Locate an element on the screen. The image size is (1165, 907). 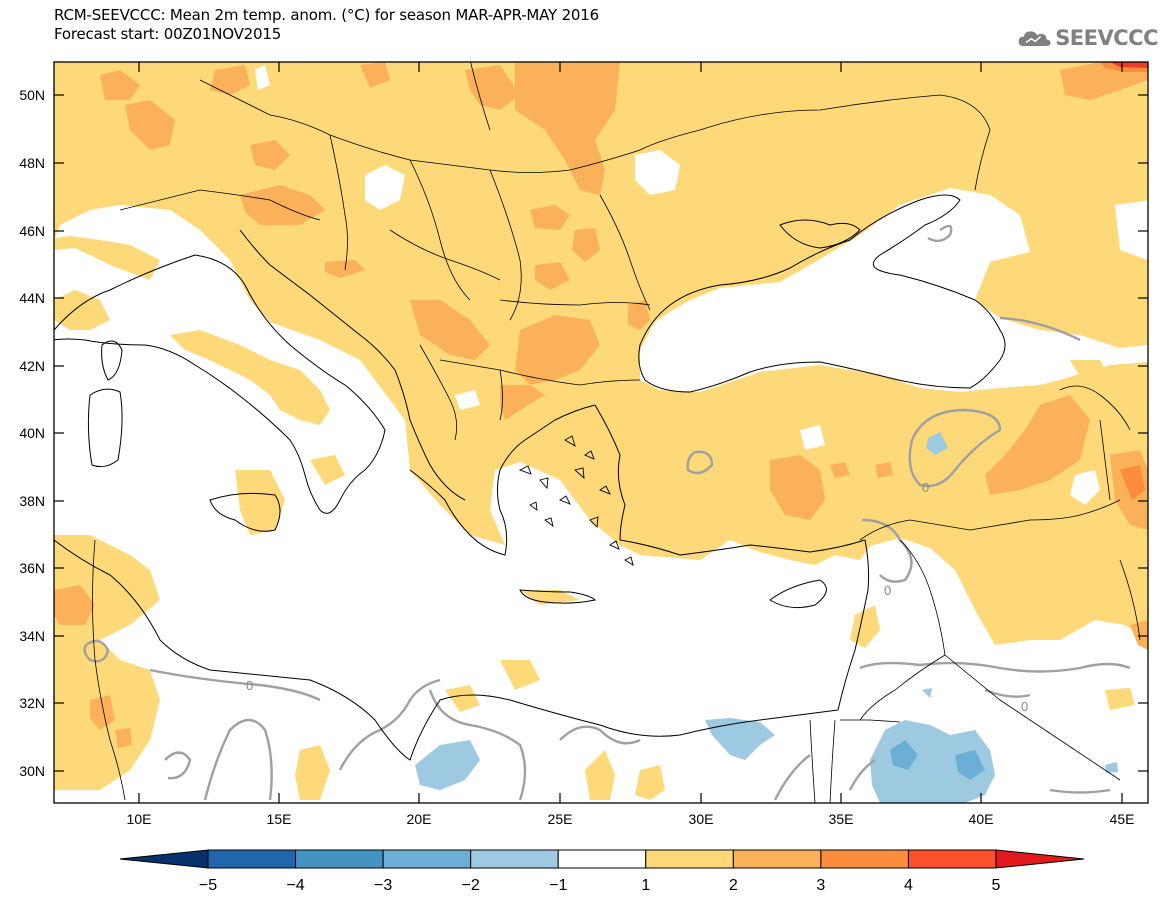
lon-label: 35E is located at coordinates (841, 819).